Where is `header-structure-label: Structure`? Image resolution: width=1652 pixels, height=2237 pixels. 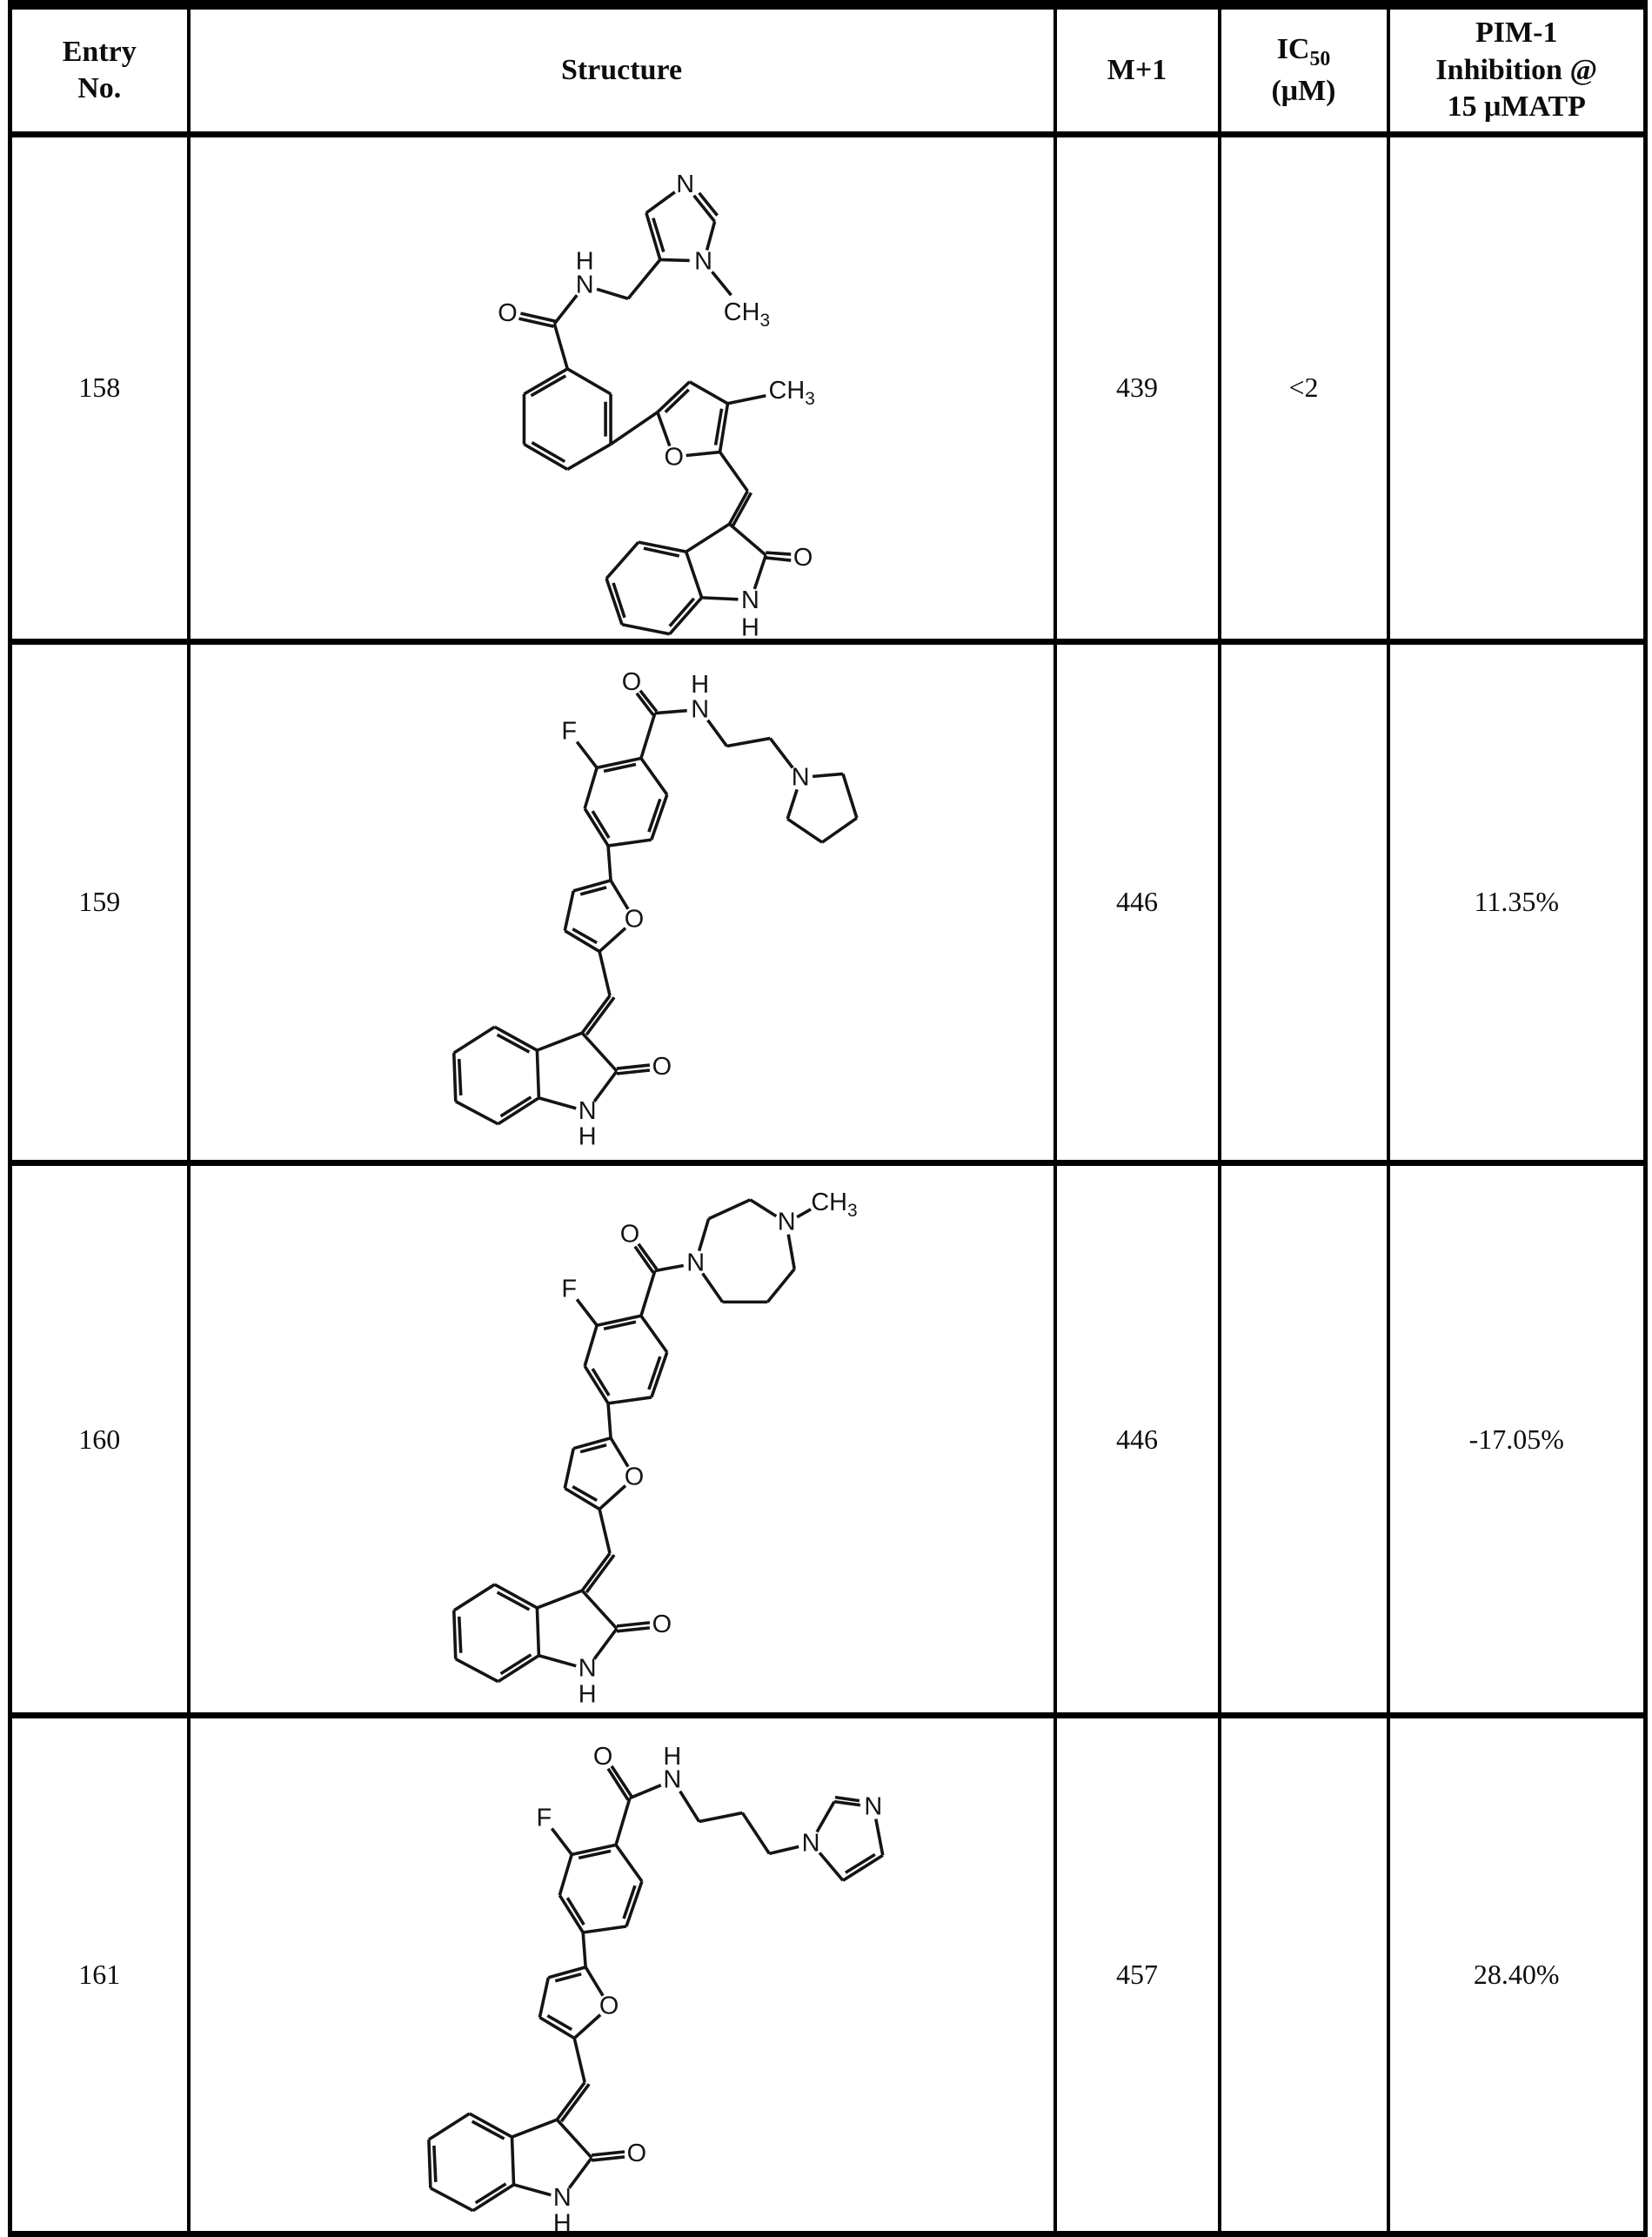
header-structure-label: Structure is located at coordinates (621, 69).